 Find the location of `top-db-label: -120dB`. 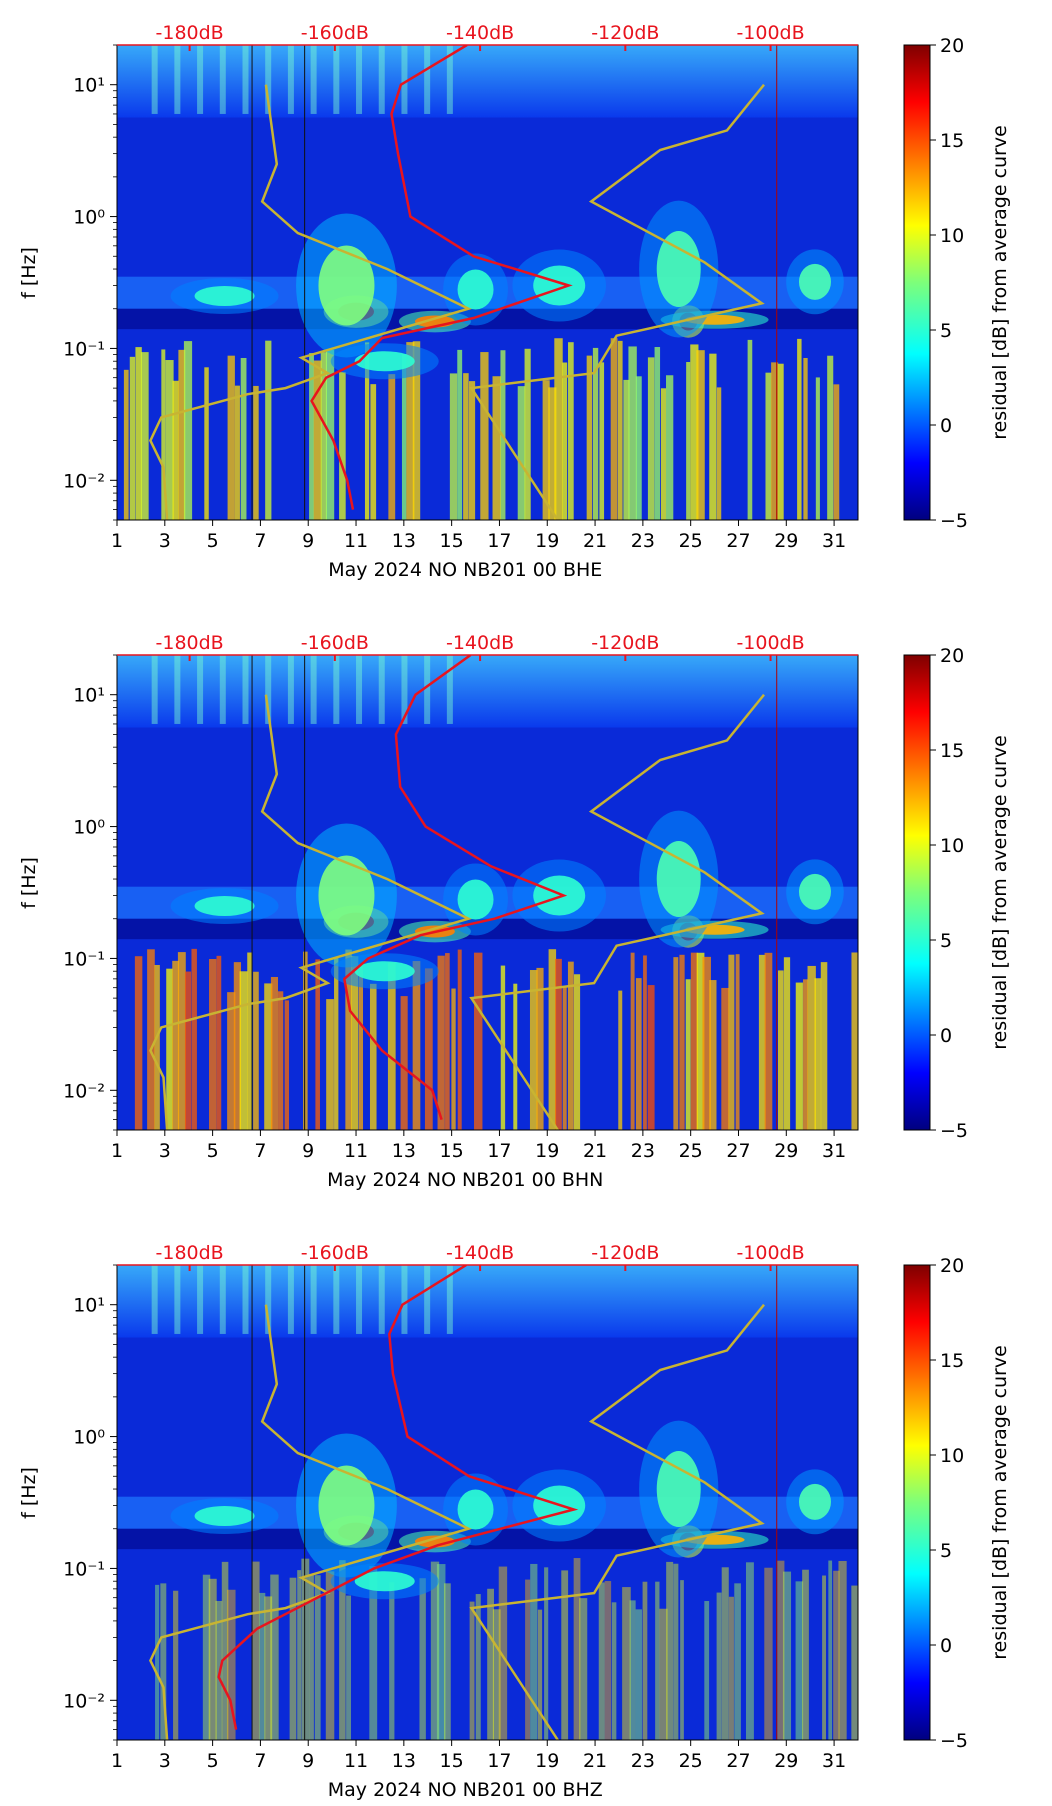

top-db-label: -120dB is located at coordinates (625, 1253).